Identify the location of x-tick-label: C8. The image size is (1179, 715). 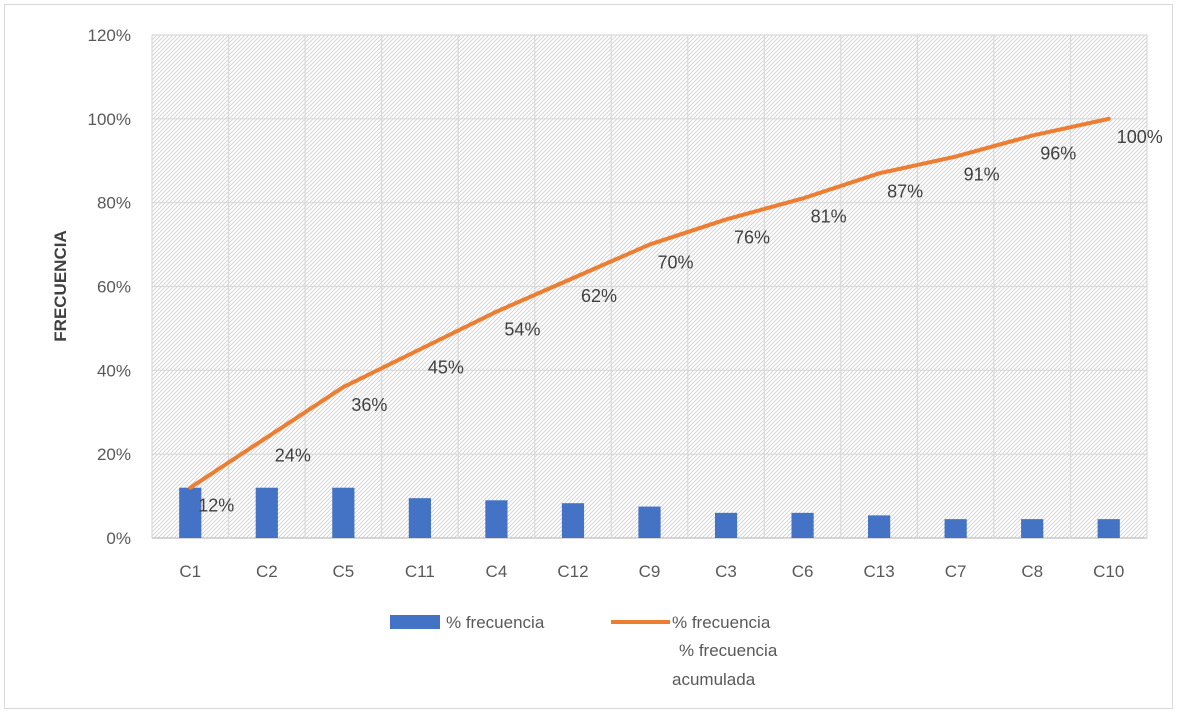
(1032, 571).